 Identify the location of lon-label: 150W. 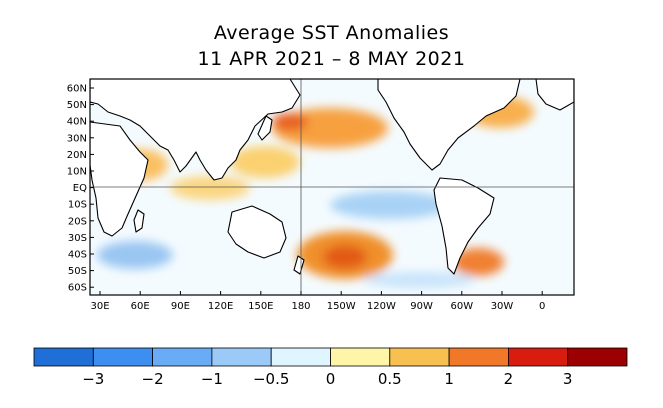
(341, 306).